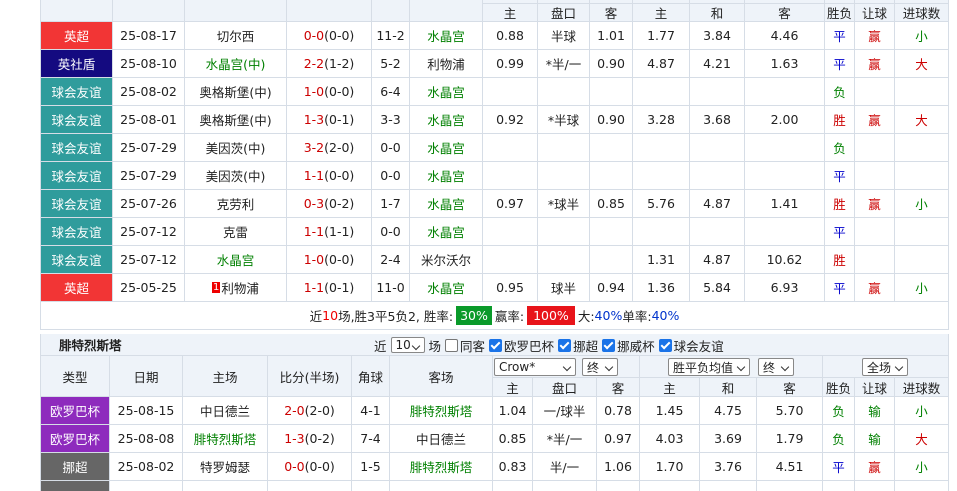 Image resolution: width=957 pixels, height=491 pixels. Describe the element at coordinates (717, 64) in the screenshot. I see `odds-cell: 4.21` at that location.